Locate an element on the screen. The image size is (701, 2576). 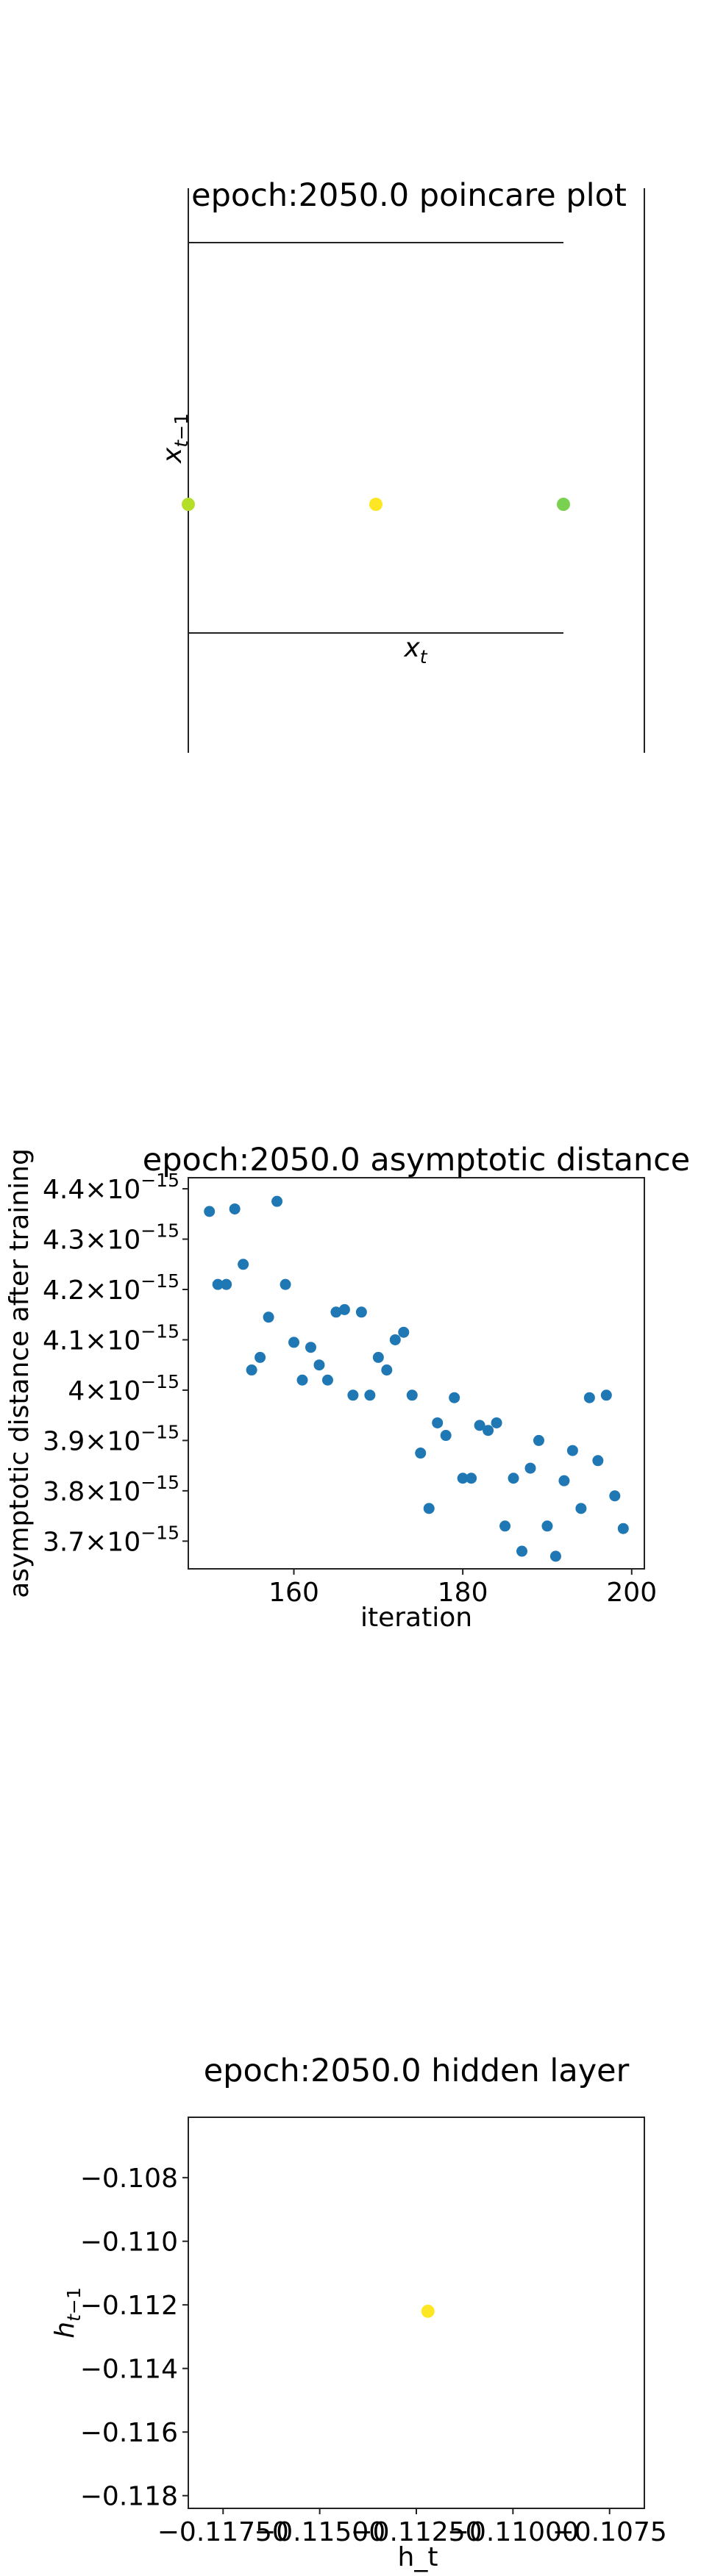
asymptotic-x-tick-label-0: 160 is located at coordinates (293, 1593).